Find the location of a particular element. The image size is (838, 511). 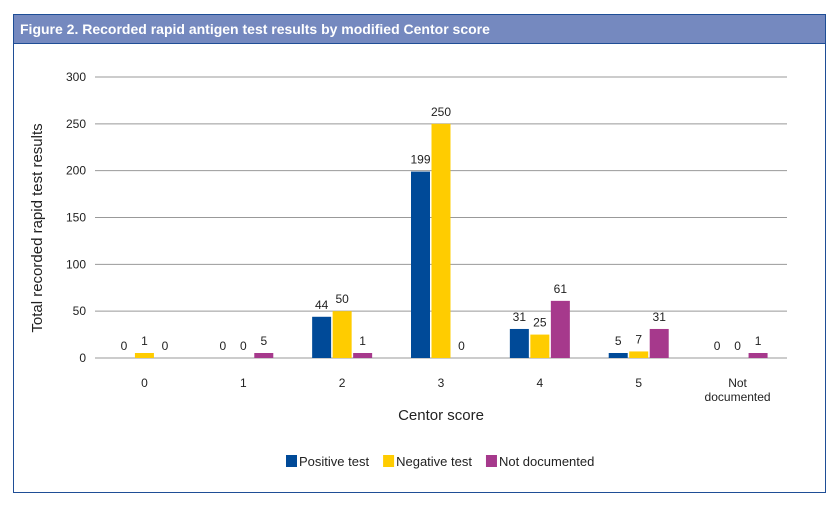

y-tick-label: 250 is located at coordinates (76, 124).